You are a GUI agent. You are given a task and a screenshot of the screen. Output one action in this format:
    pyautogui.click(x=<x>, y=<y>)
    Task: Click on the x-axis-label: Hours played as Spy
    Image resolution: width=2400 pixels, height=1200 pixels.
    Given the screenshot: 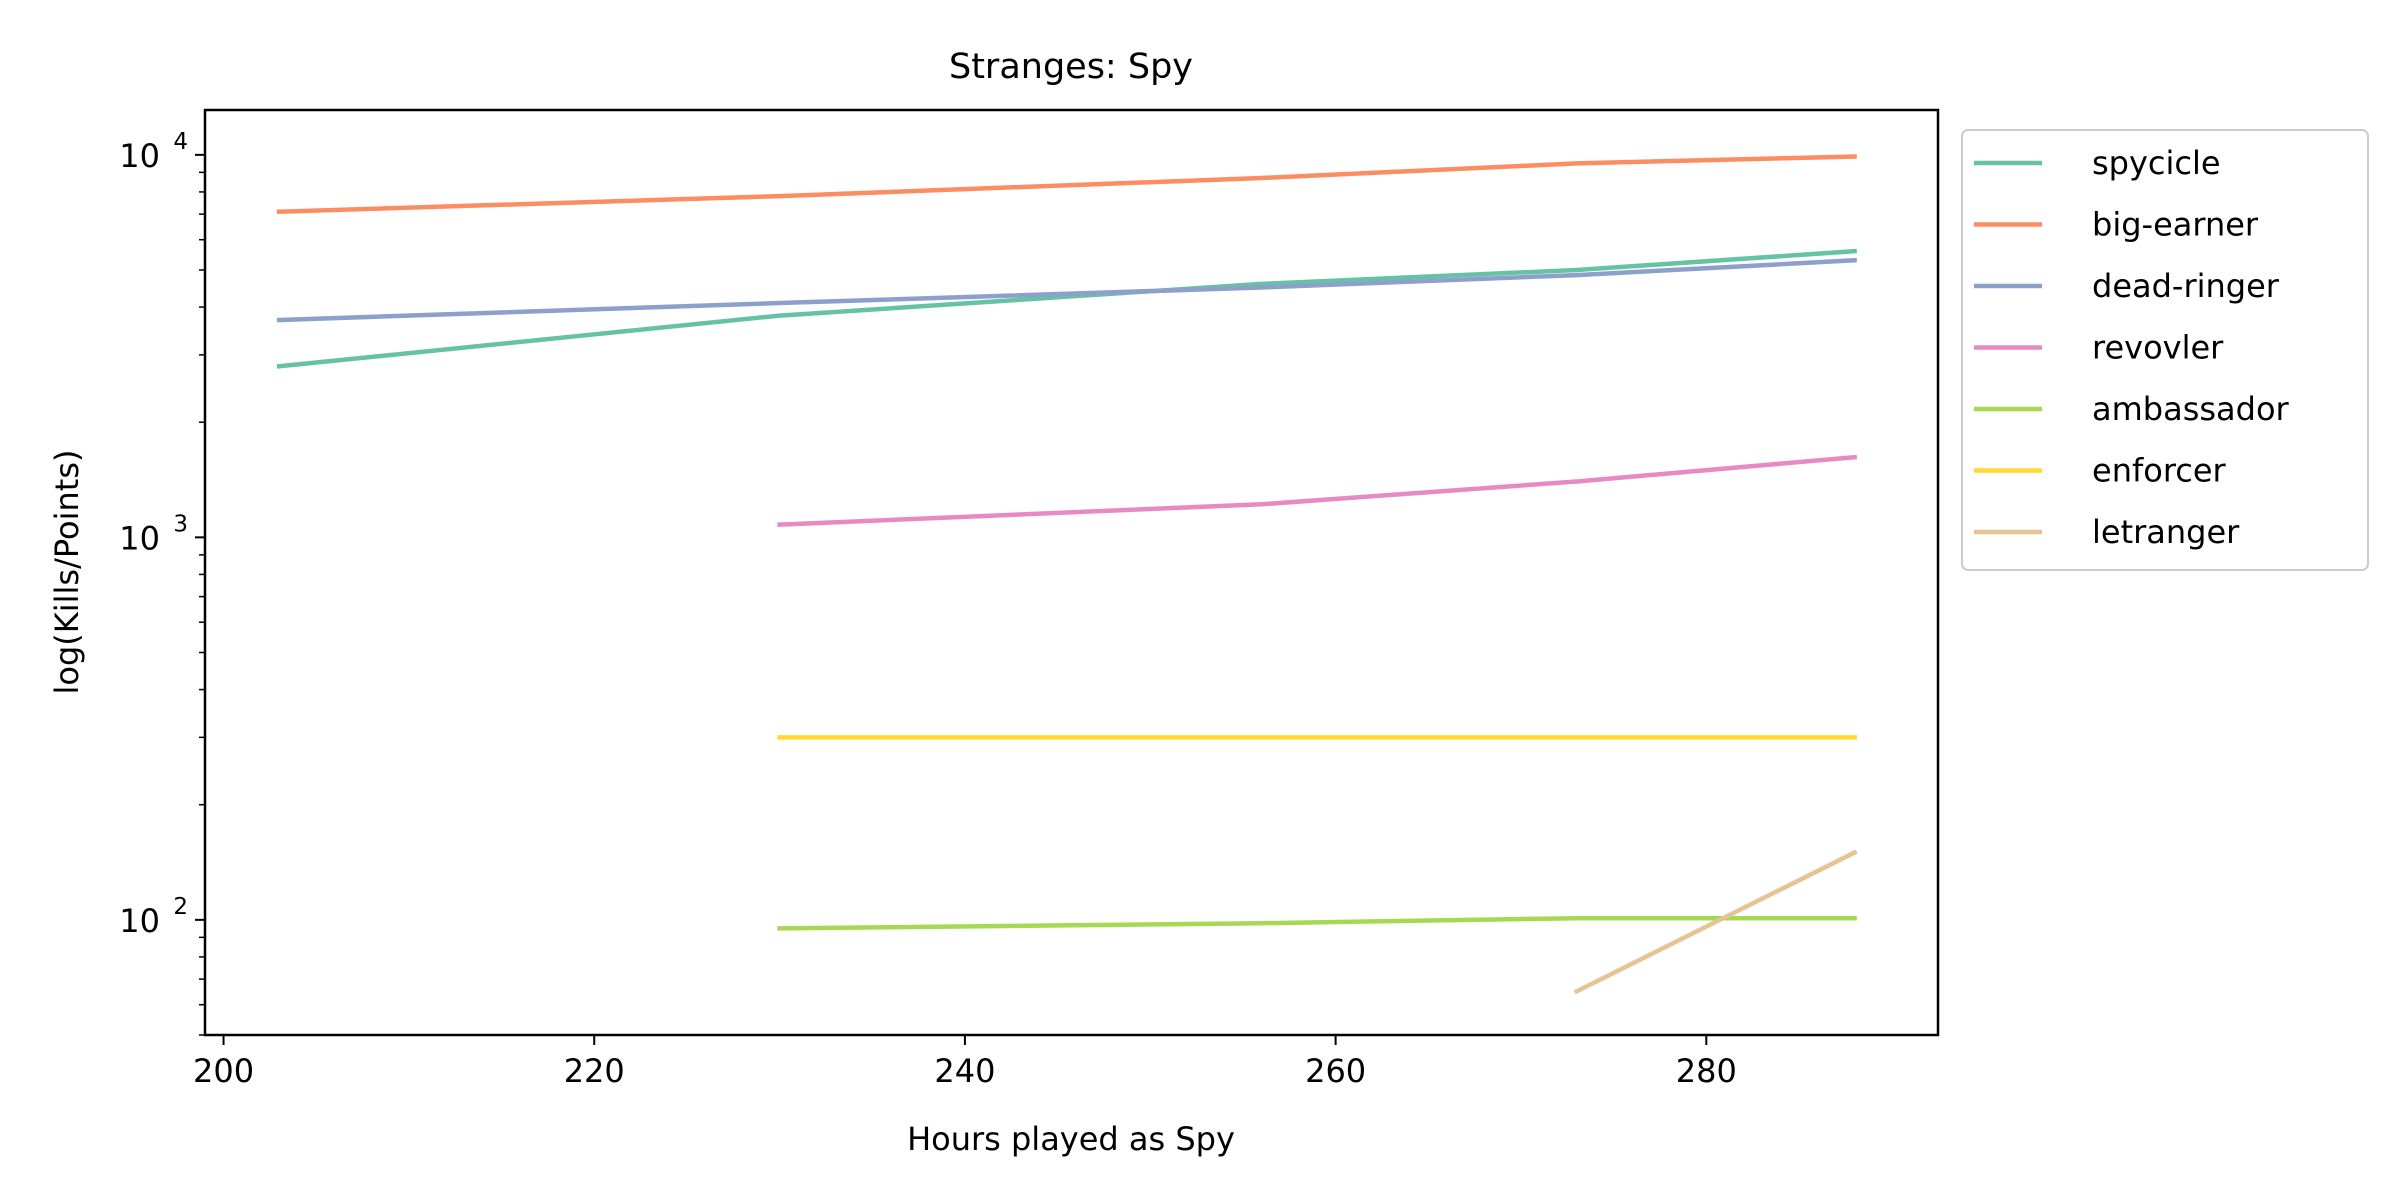 What is the action you would take?
    pyautogui.click(x=1071, y=1139)
    